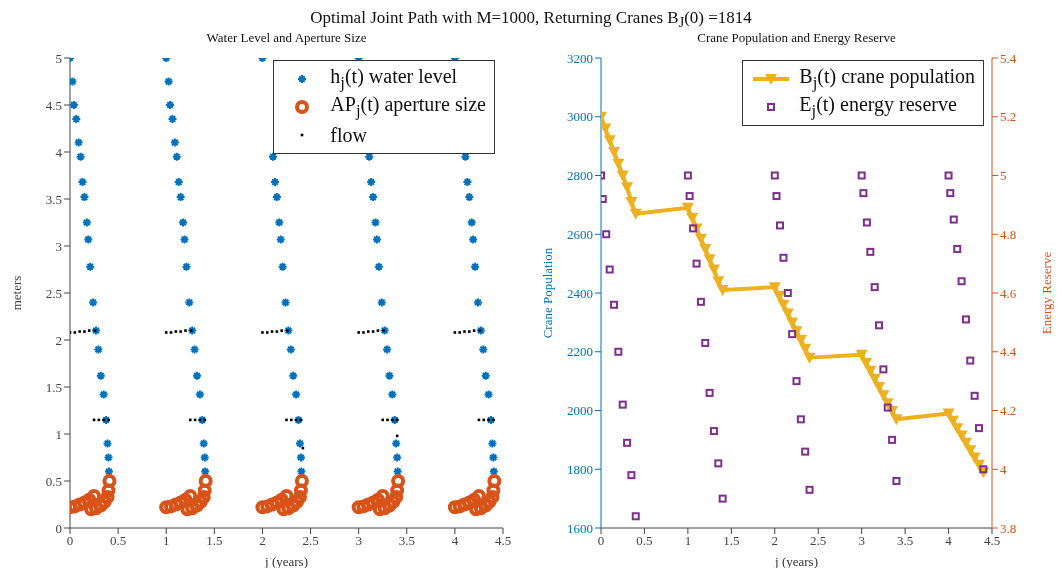  Describe the element at coordinates (58, 434) in the screenshot. I see `y-tick-label: 1` at that location.